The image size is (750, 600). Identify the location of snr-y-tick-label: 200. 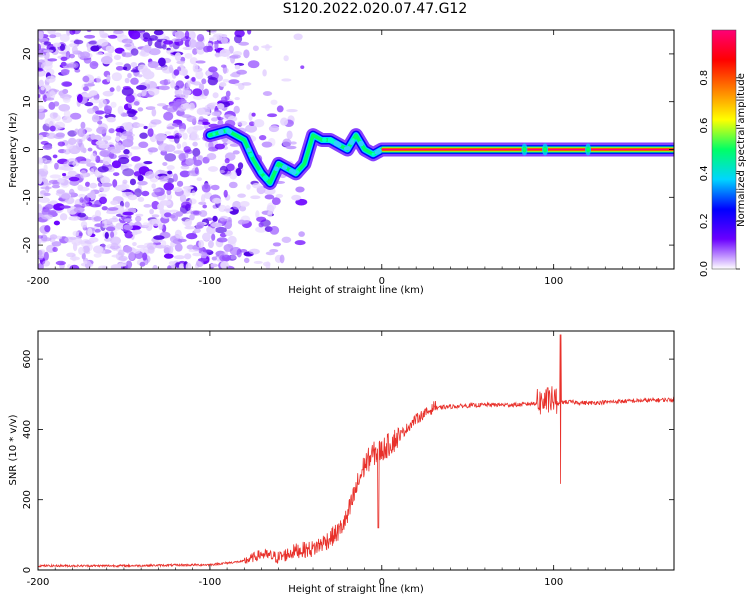
(27, 499).